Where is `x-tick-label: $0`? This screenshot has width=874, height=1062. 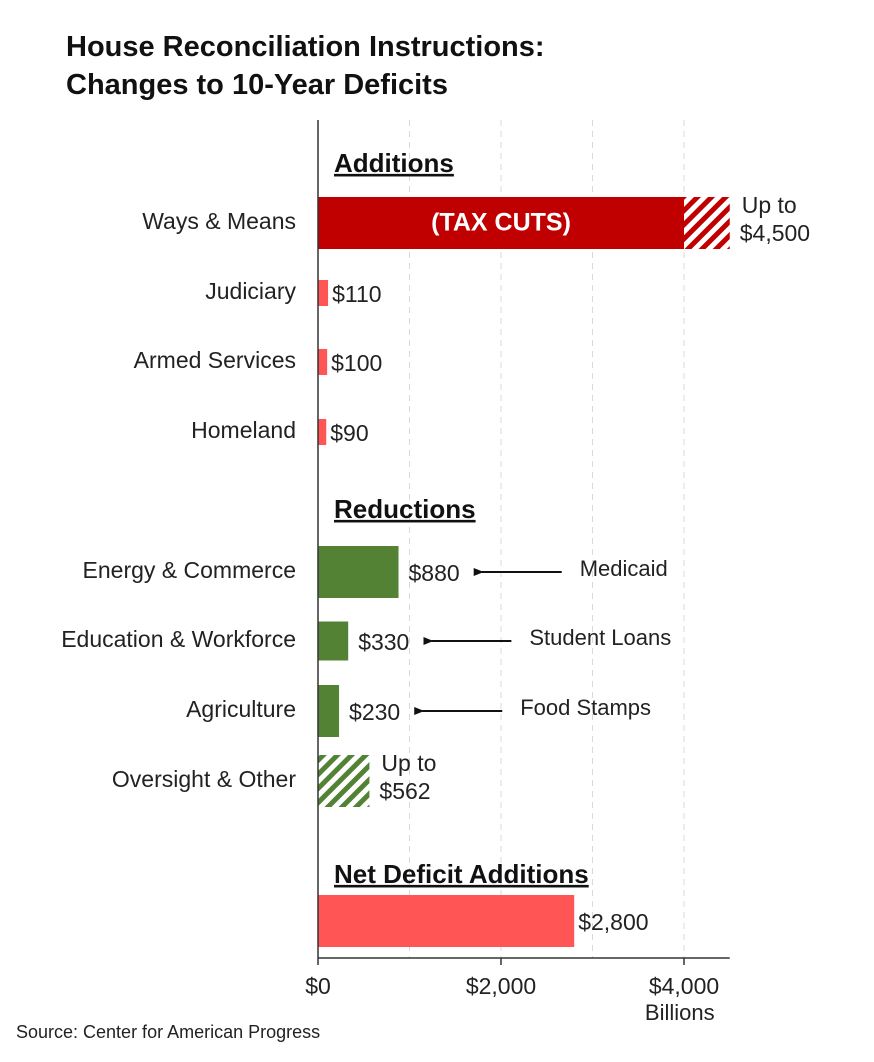
x-tick-label: $0 is located at coordinates (318, 986).